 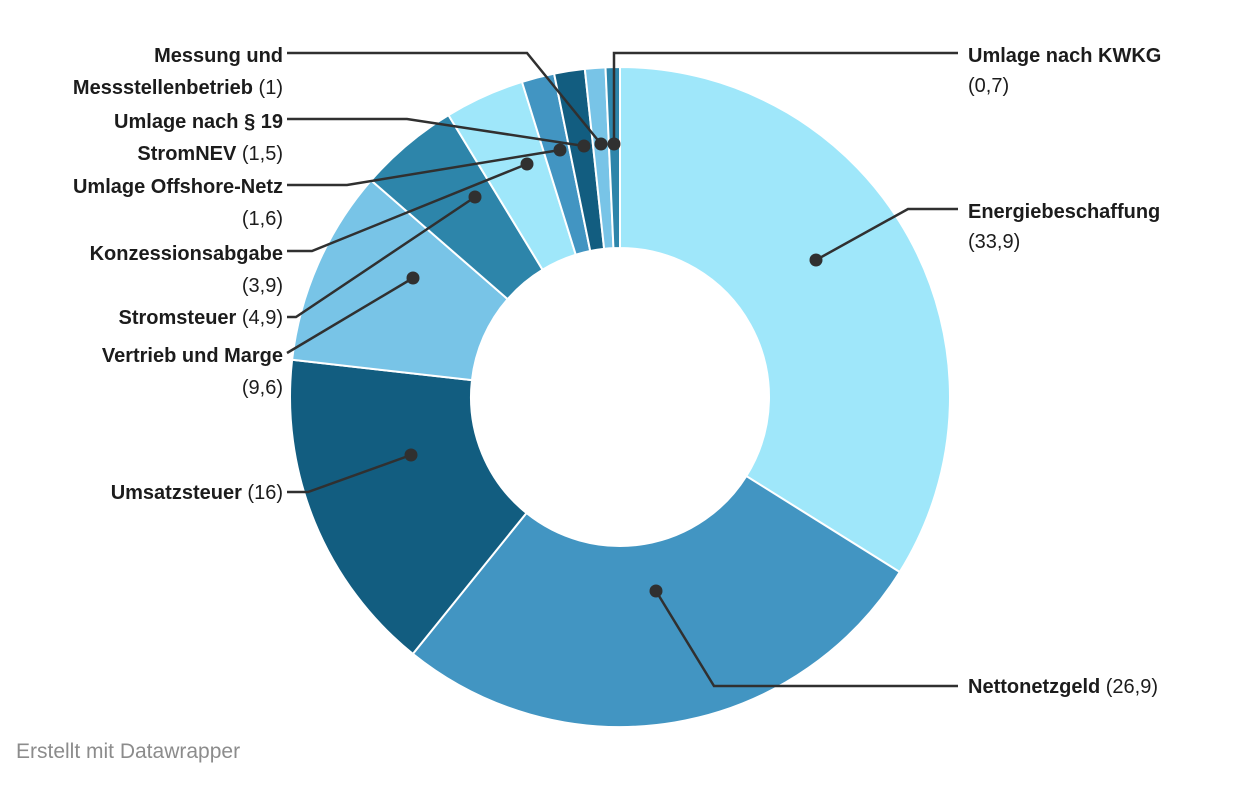 I want to click on label-text: Konzessionsabgabe, so click(x=186, y=254).